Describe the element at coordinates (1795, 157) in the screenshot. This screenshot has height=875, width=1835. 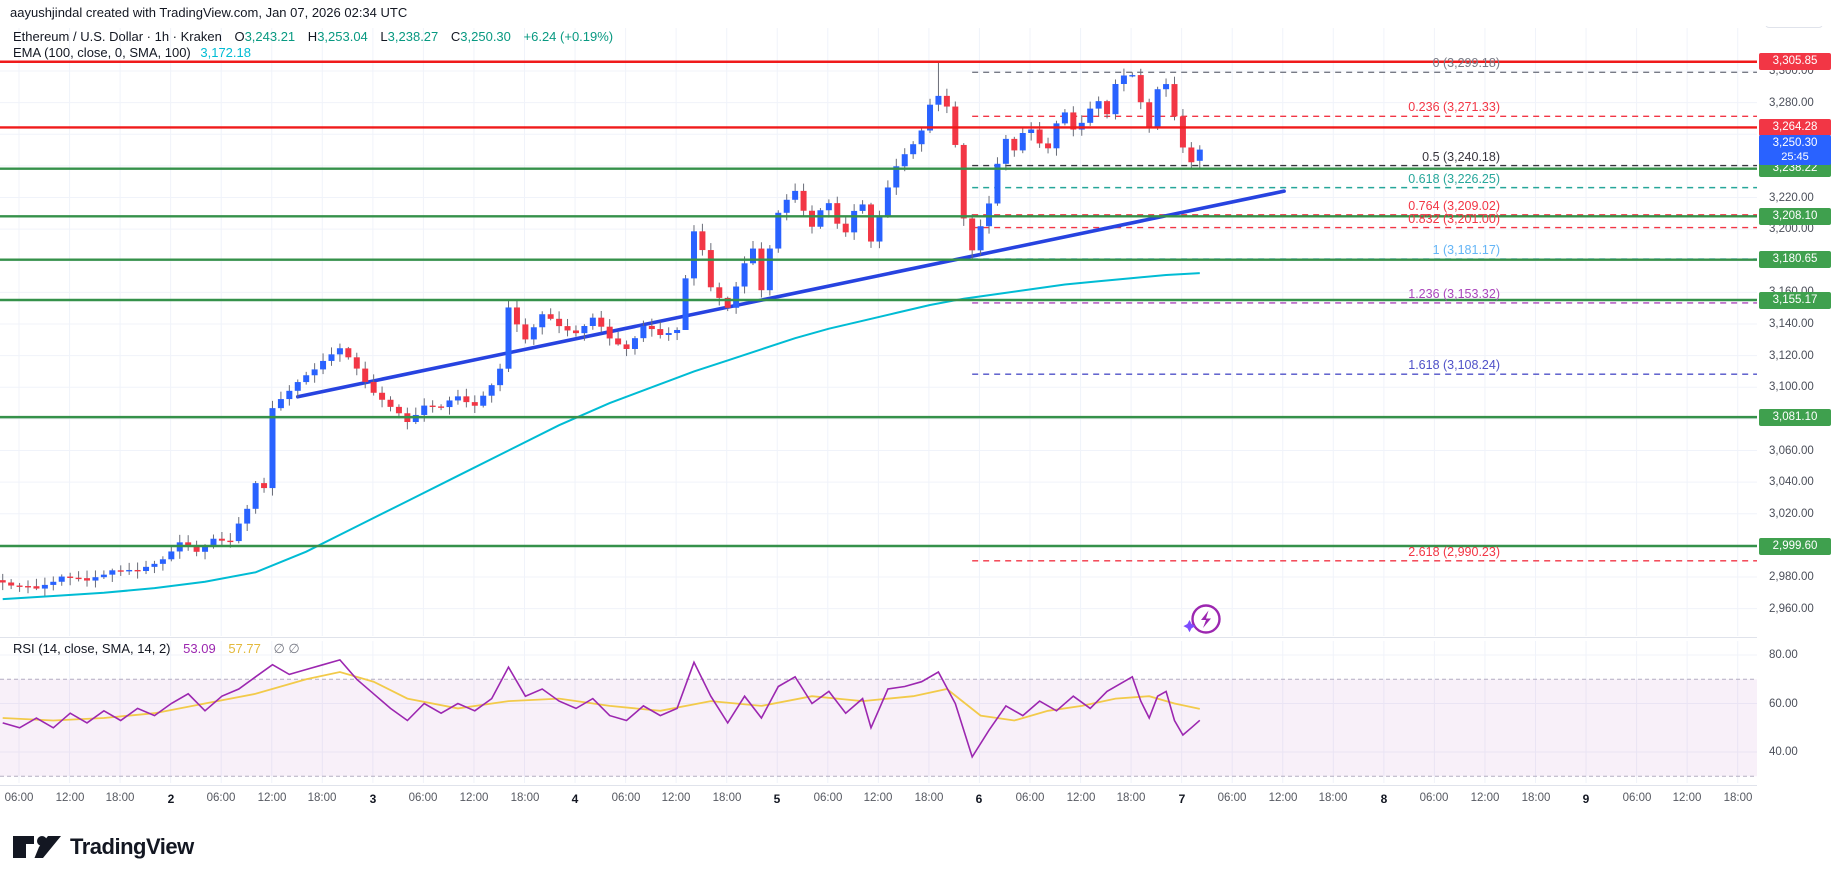
I see `candle-countdown: 25:45` at that location.